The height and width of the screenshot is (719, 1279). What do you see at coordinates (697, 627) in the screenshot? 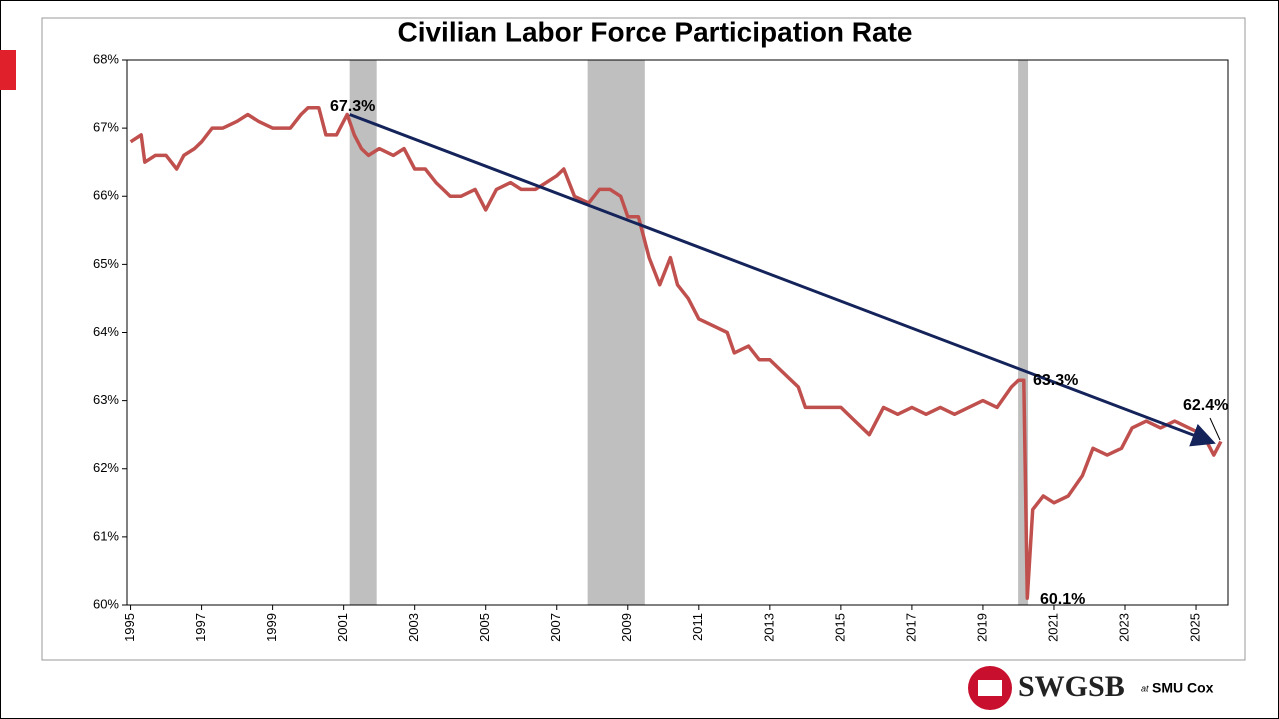
I see `x-tick-label: 2011` at bounding box center [697, 627].